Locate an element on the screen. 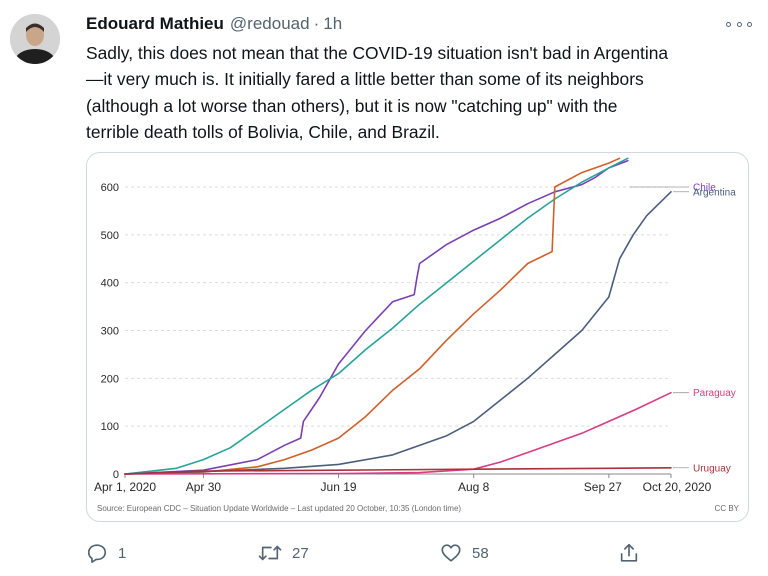 The width and height of the screenshot is (768, 576). series-label-paraguay: Paraguay is located at coordinates (714, 393).